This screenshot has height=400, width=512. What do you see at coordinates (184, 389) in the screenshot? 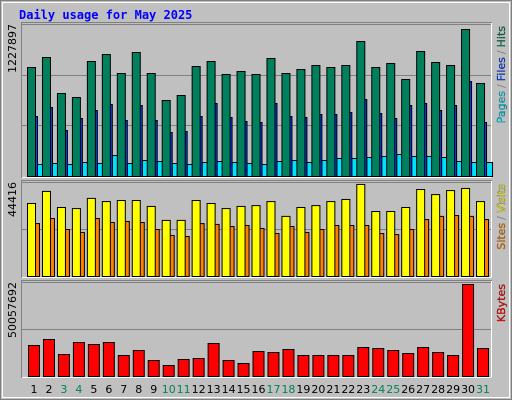
I see `x-tick-label: 11` at bounding box center [184, 389].